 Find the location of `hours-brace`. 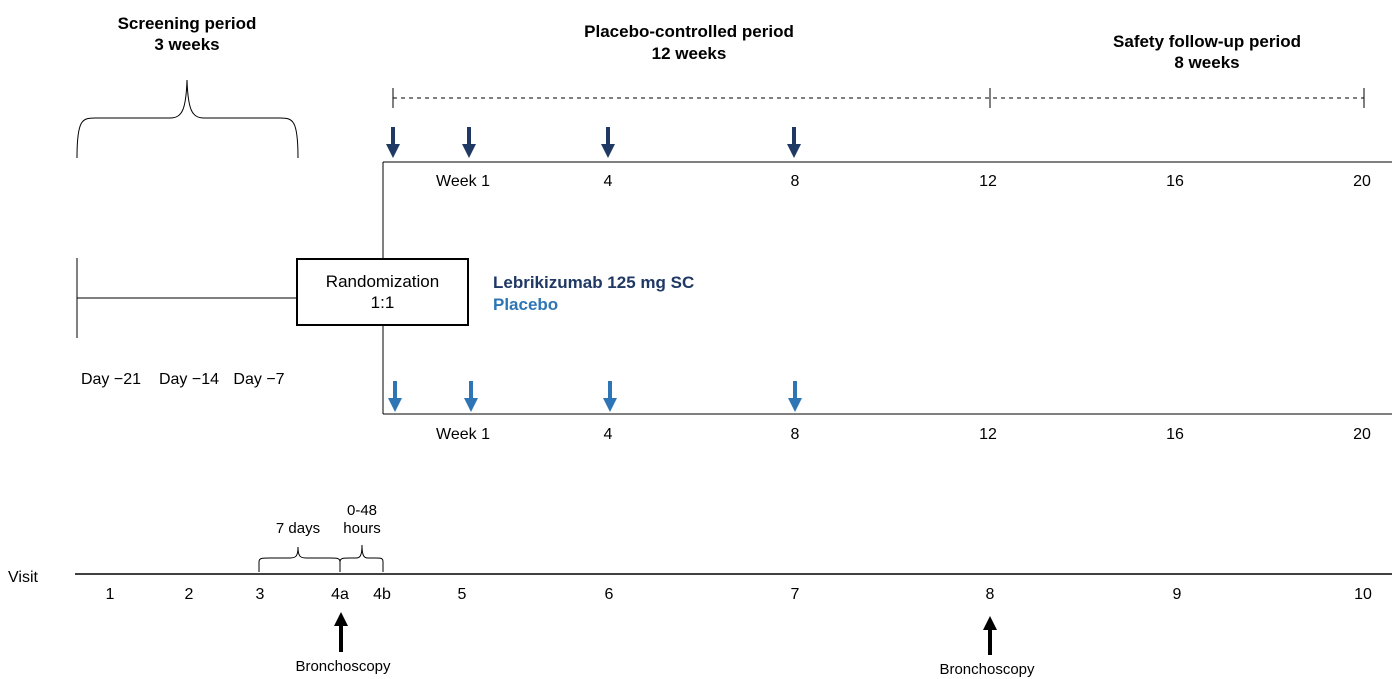

hours-brace is located at coordinates (361, 558).